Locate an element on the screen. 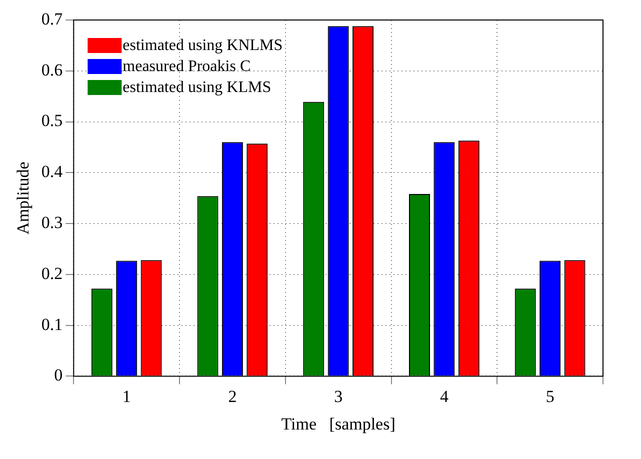 This screenshot has height=459, width=641. y-tick-label: 0.1 is located at coordinates (52, 324).